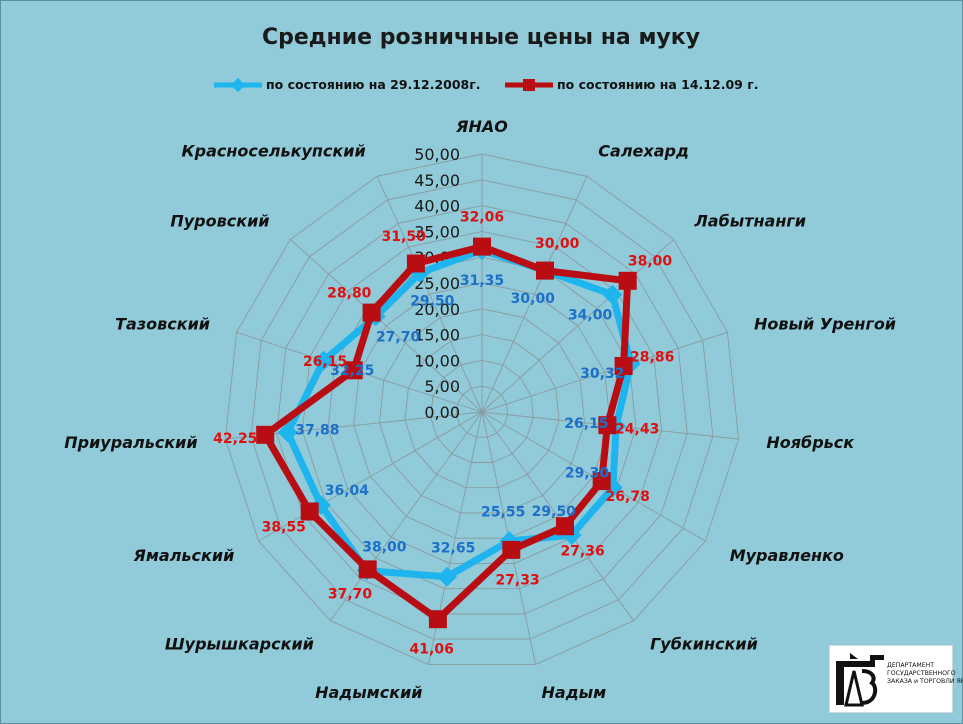 This screenshot has width=963, height=724. What do you see at coordinates (533, 299) in the screenshot?
I see `data-label-series-1-1: 30,00` at bounding box center [533, 299].